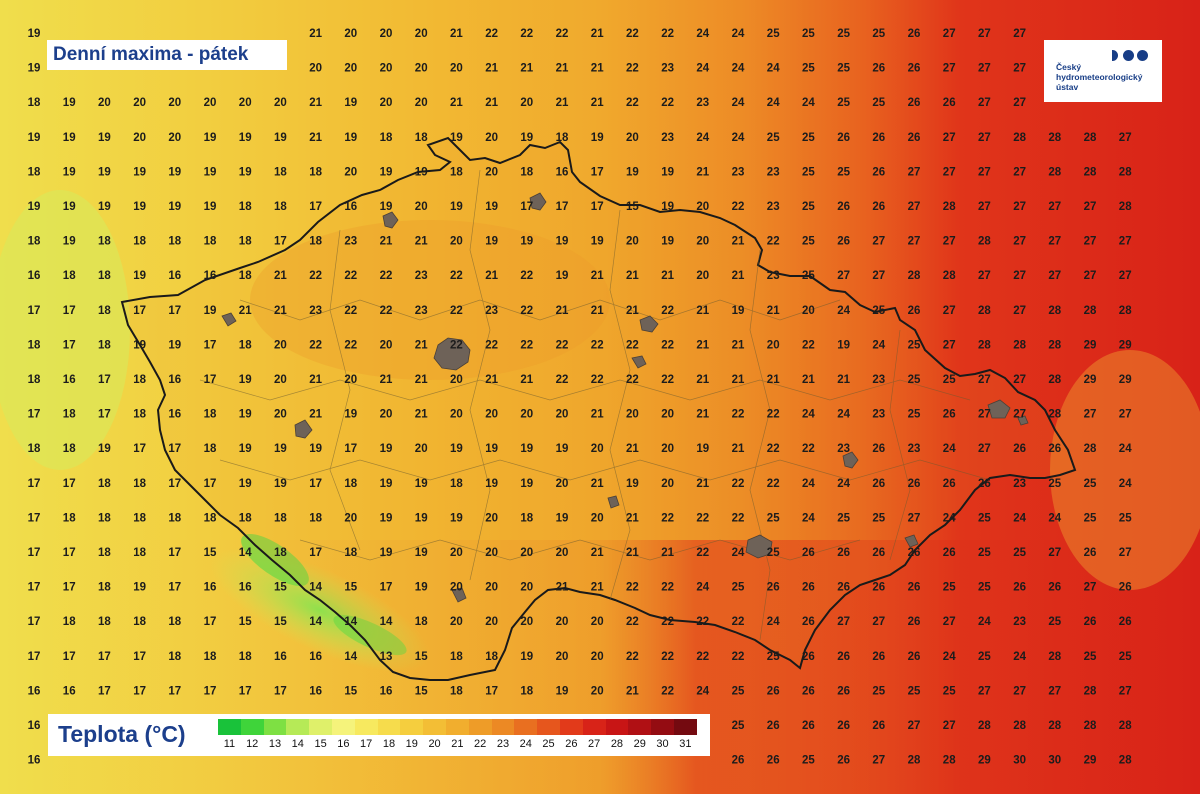 The height and width of the screenshot is (794, 1200). Describe the element at coordinates (434, 744) in the screenshot. I see `legend-swatch-label: 20` at that location.